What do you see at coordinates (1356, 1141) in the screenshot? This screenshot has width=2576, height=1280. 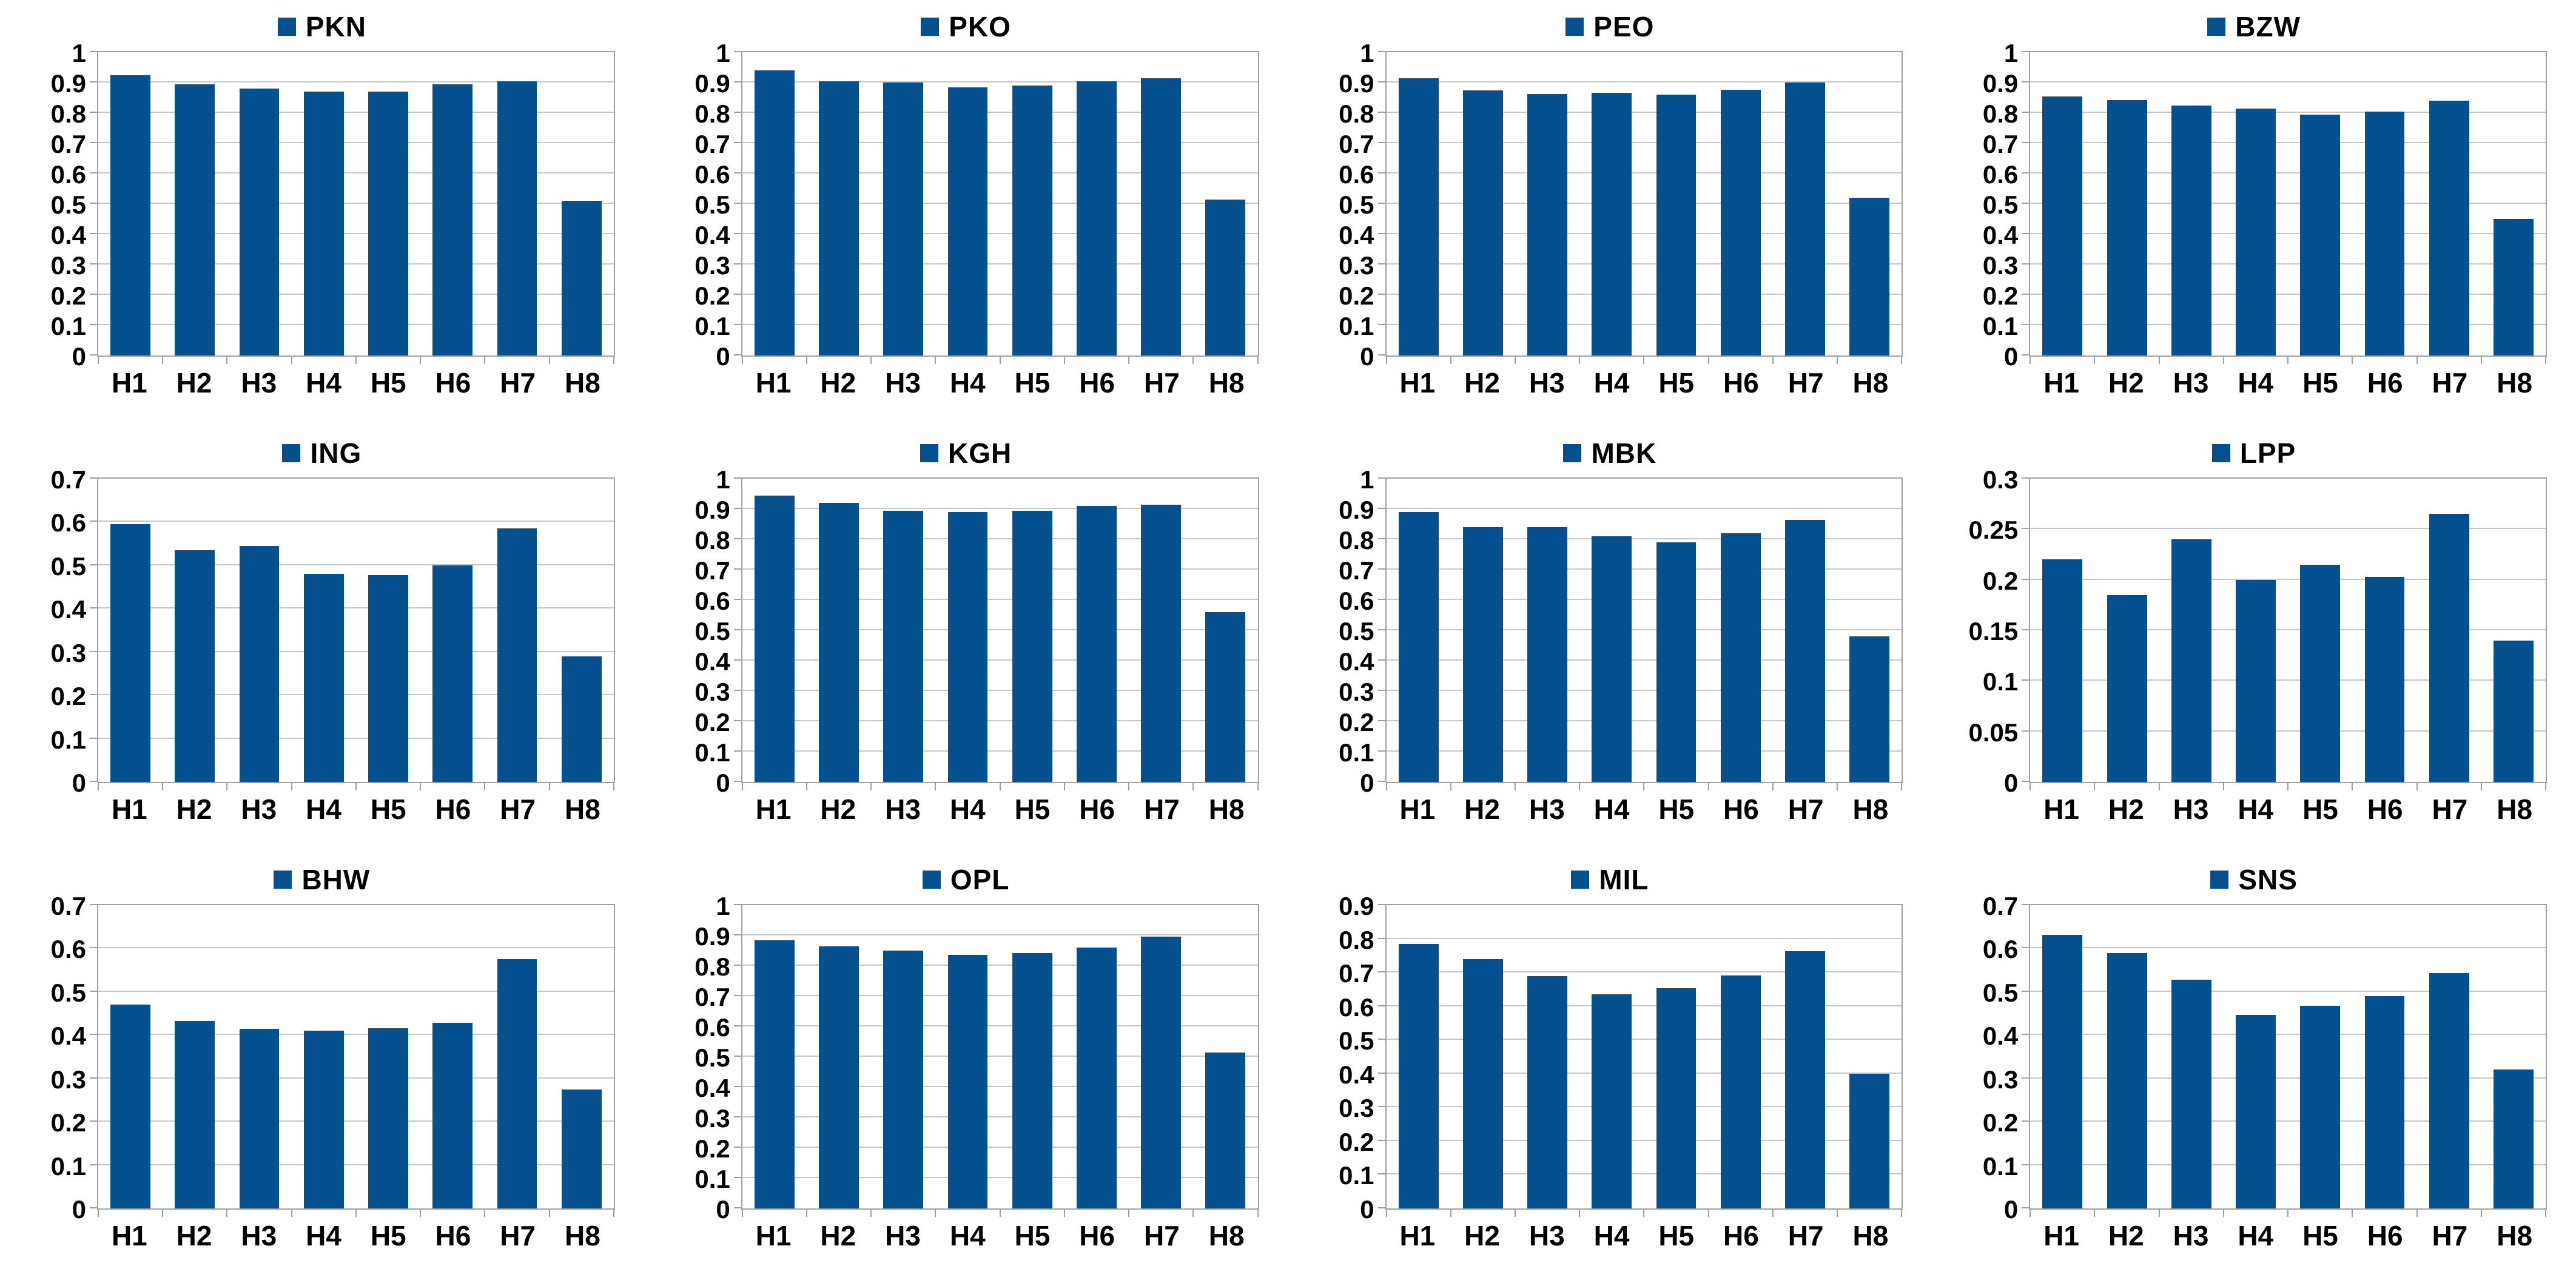 I see `y-axis-tick-label: 0.2` at bounding box center [1356, 1141].